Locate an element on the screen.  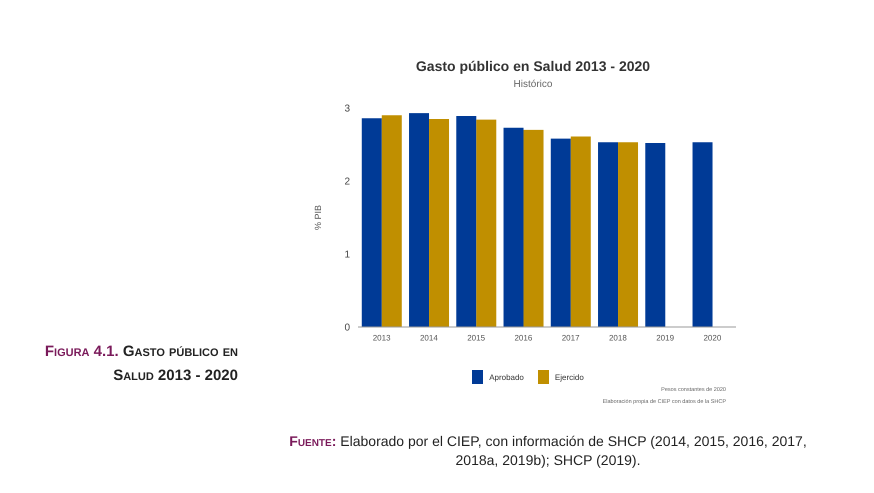
x-tick-label: 2019 is located at coordinates (665, 338).